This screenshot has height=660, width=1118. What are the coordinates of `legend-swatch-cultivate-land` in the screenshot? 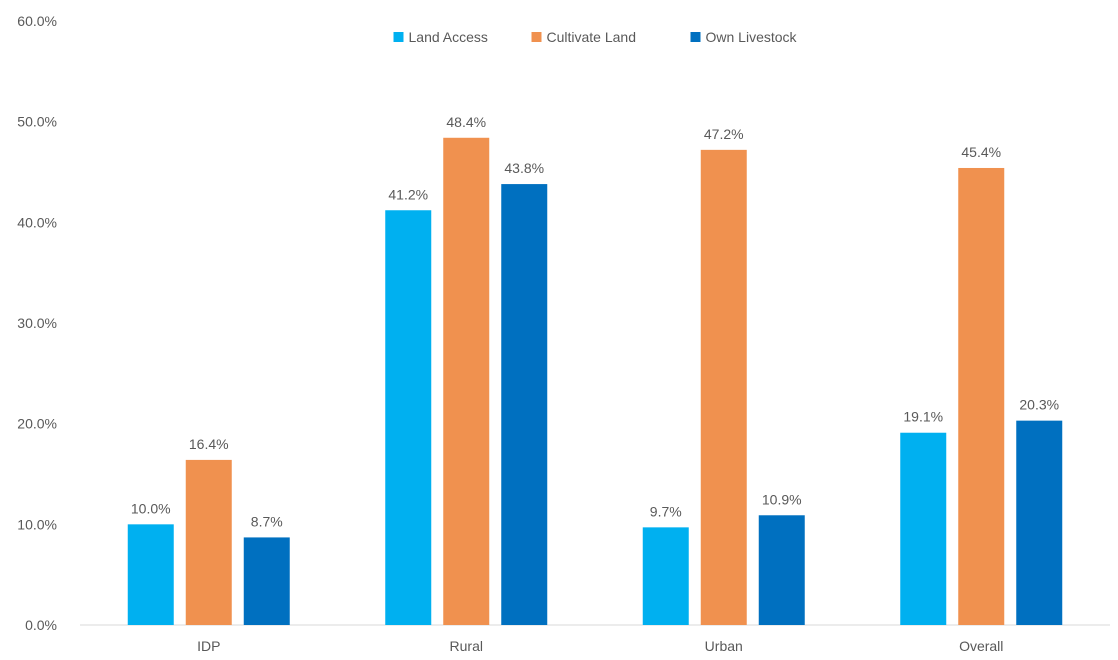 It's located at (536, 37).